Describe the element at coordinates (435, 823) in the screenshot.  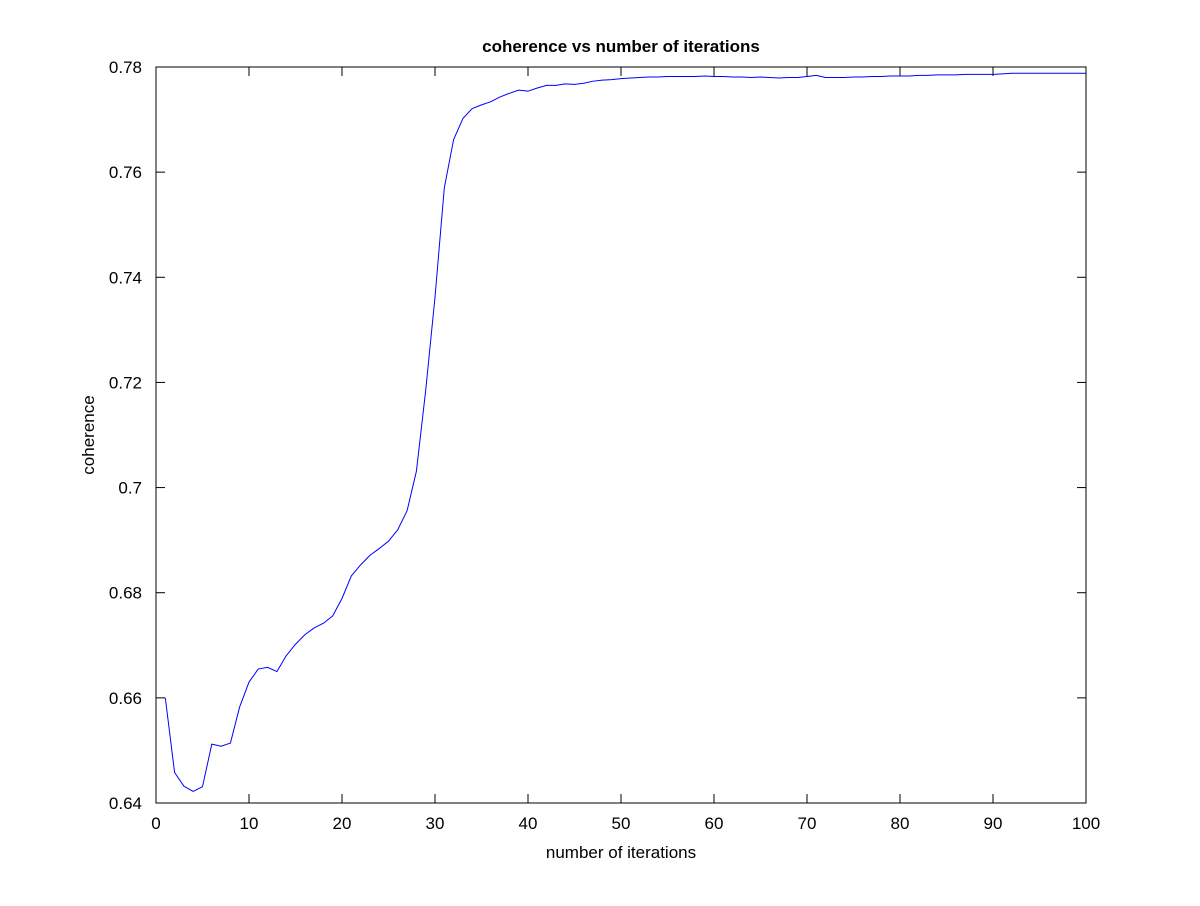
I see `x-tick-label: 30` at that location.